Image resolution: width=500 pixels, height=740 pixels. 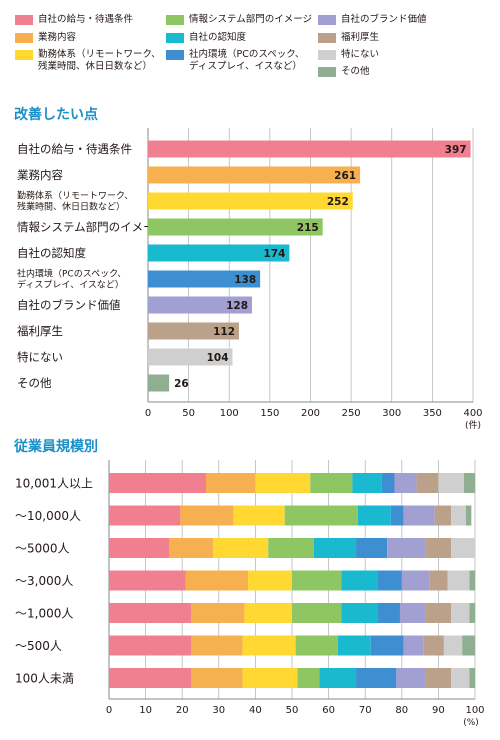 What do you see at coordinates (360, 37) in the screenshot?
I see `legend-label: 福利厚生` at bounding box center [360, 37].